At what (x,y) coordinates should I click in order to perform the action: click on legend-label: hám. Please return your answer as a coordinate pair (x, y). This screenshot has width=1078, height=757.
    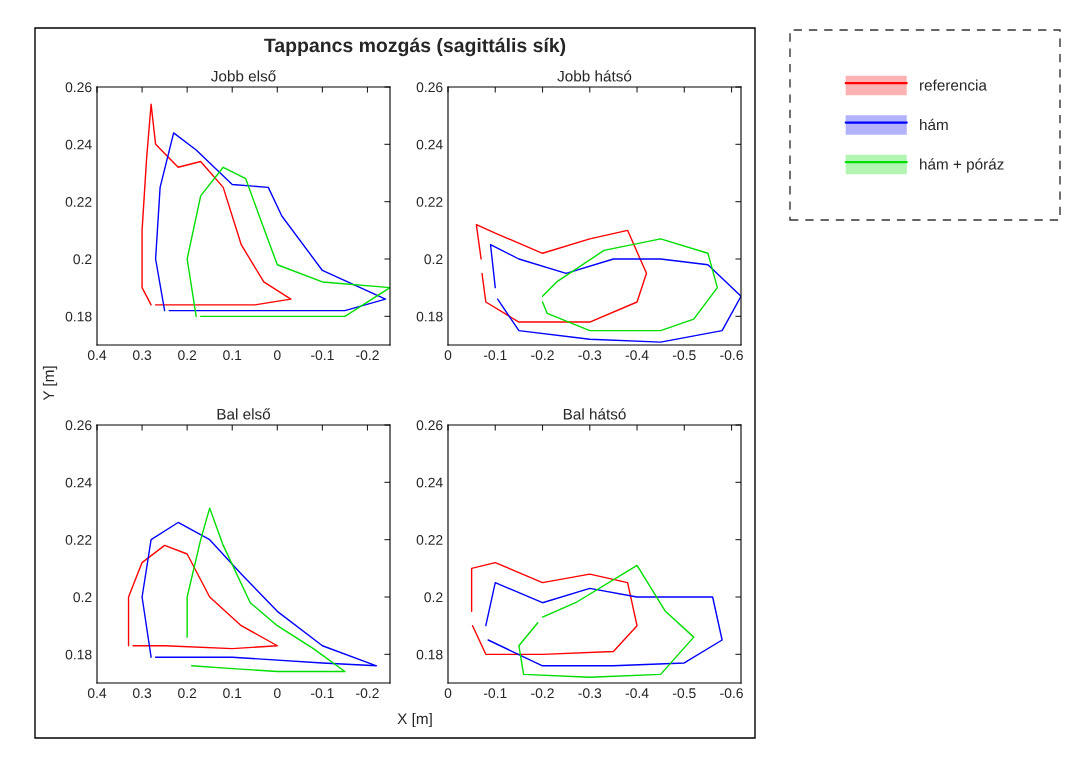
    Looking at the image, I should click on (934, 124).